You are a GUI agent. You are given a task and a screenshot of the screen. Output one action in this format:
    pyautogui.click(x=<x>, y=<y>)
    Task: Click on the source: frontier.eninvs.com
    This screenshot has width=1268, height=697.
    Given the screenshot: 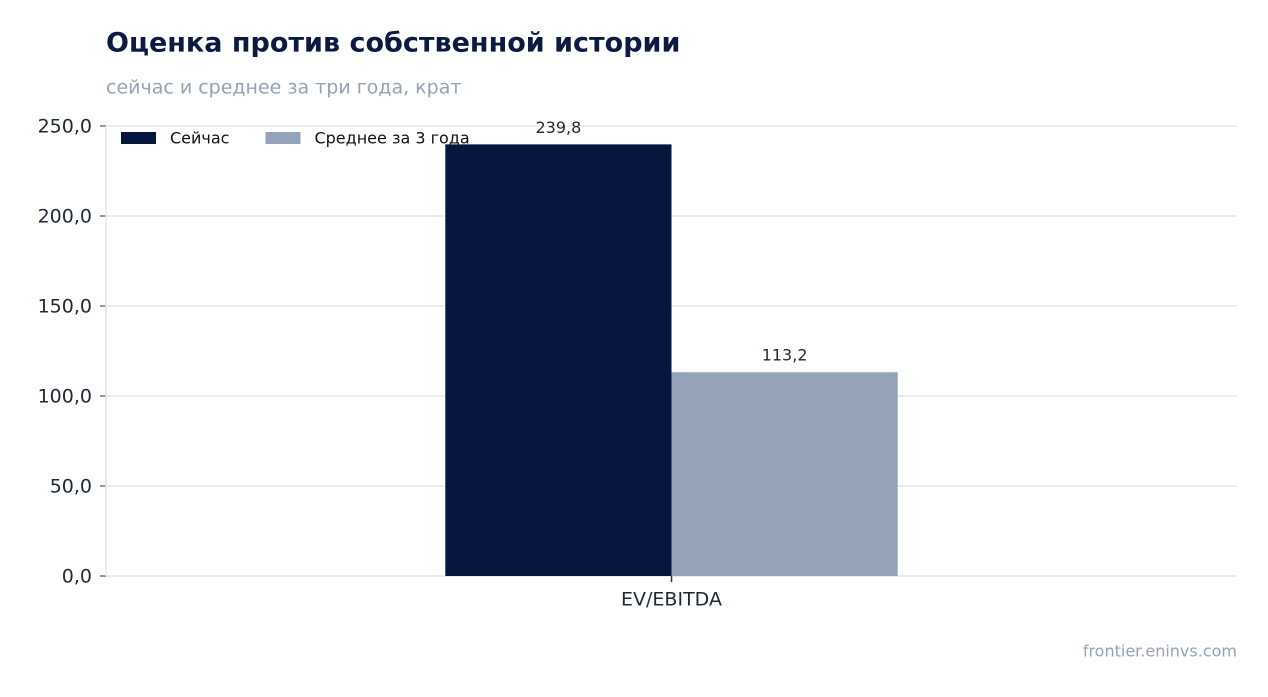 What is the action you would take?
    pyautogui.click(x=1160, y=651)
    